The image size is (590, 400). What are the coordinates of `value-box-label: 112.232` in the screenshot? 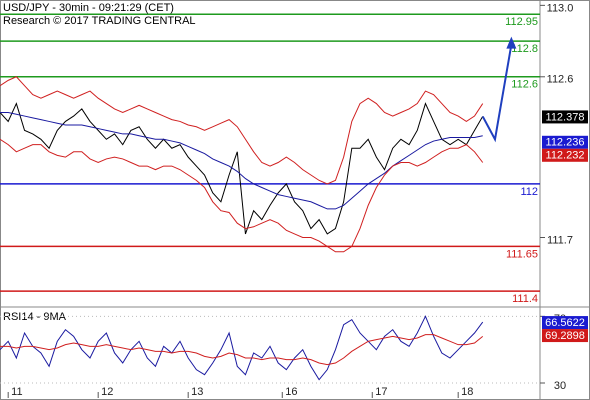 It's located at (565, 156).